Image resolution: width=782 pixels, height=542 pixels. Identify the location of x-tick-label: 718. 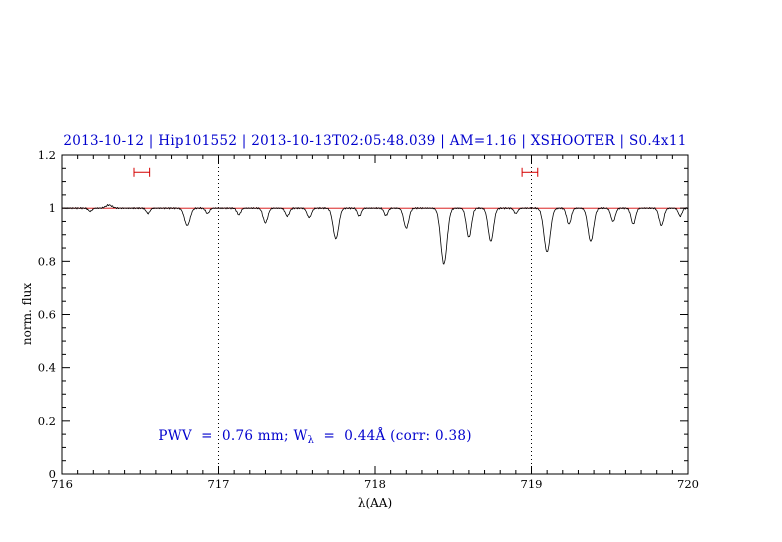
(375, 484).